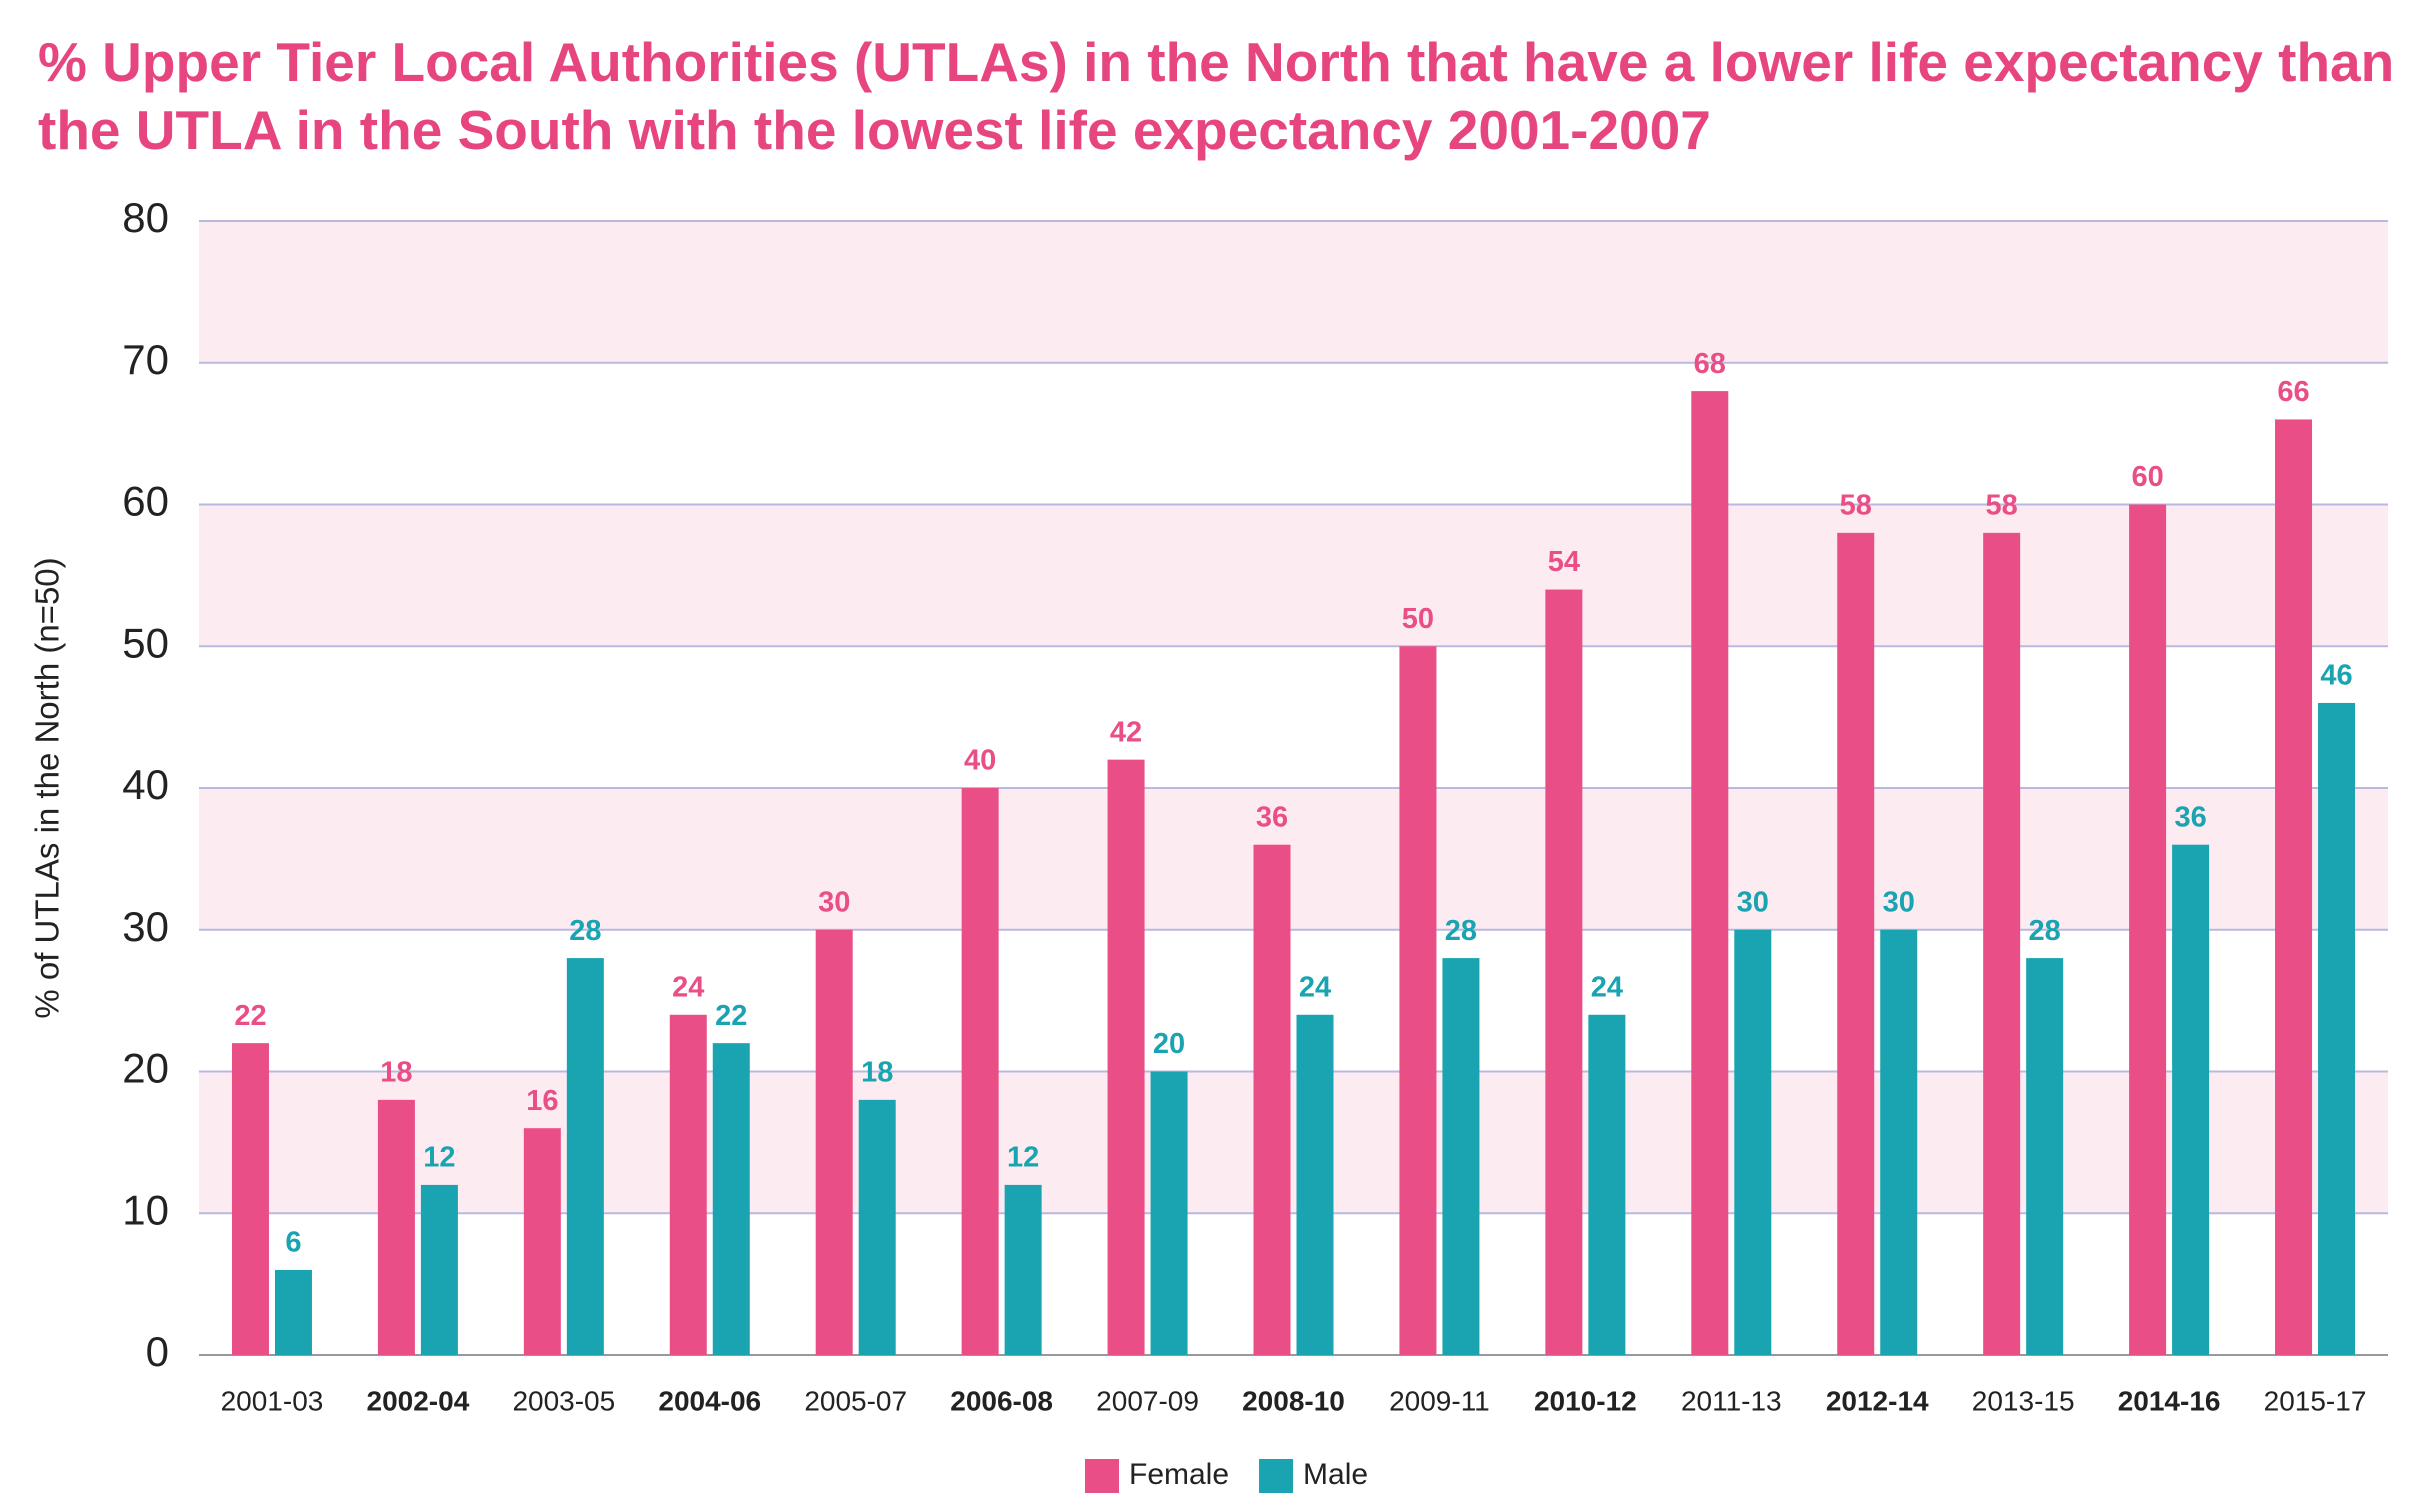  I want to click on data-label: 60, so click(2147, 477).